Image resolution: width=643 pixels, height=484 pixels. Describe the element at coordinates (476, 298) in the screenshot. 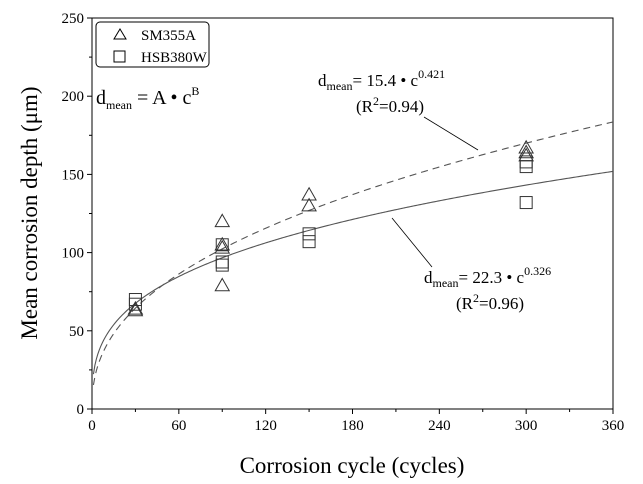

I see `fit-hsb380w-r2-exp: 2` at that location.